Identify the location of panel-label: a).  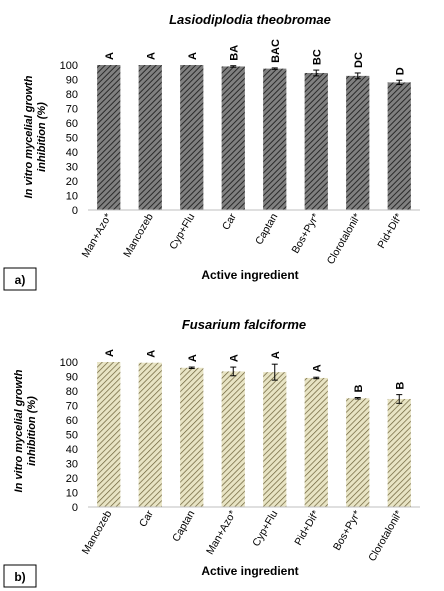
(20, 280).